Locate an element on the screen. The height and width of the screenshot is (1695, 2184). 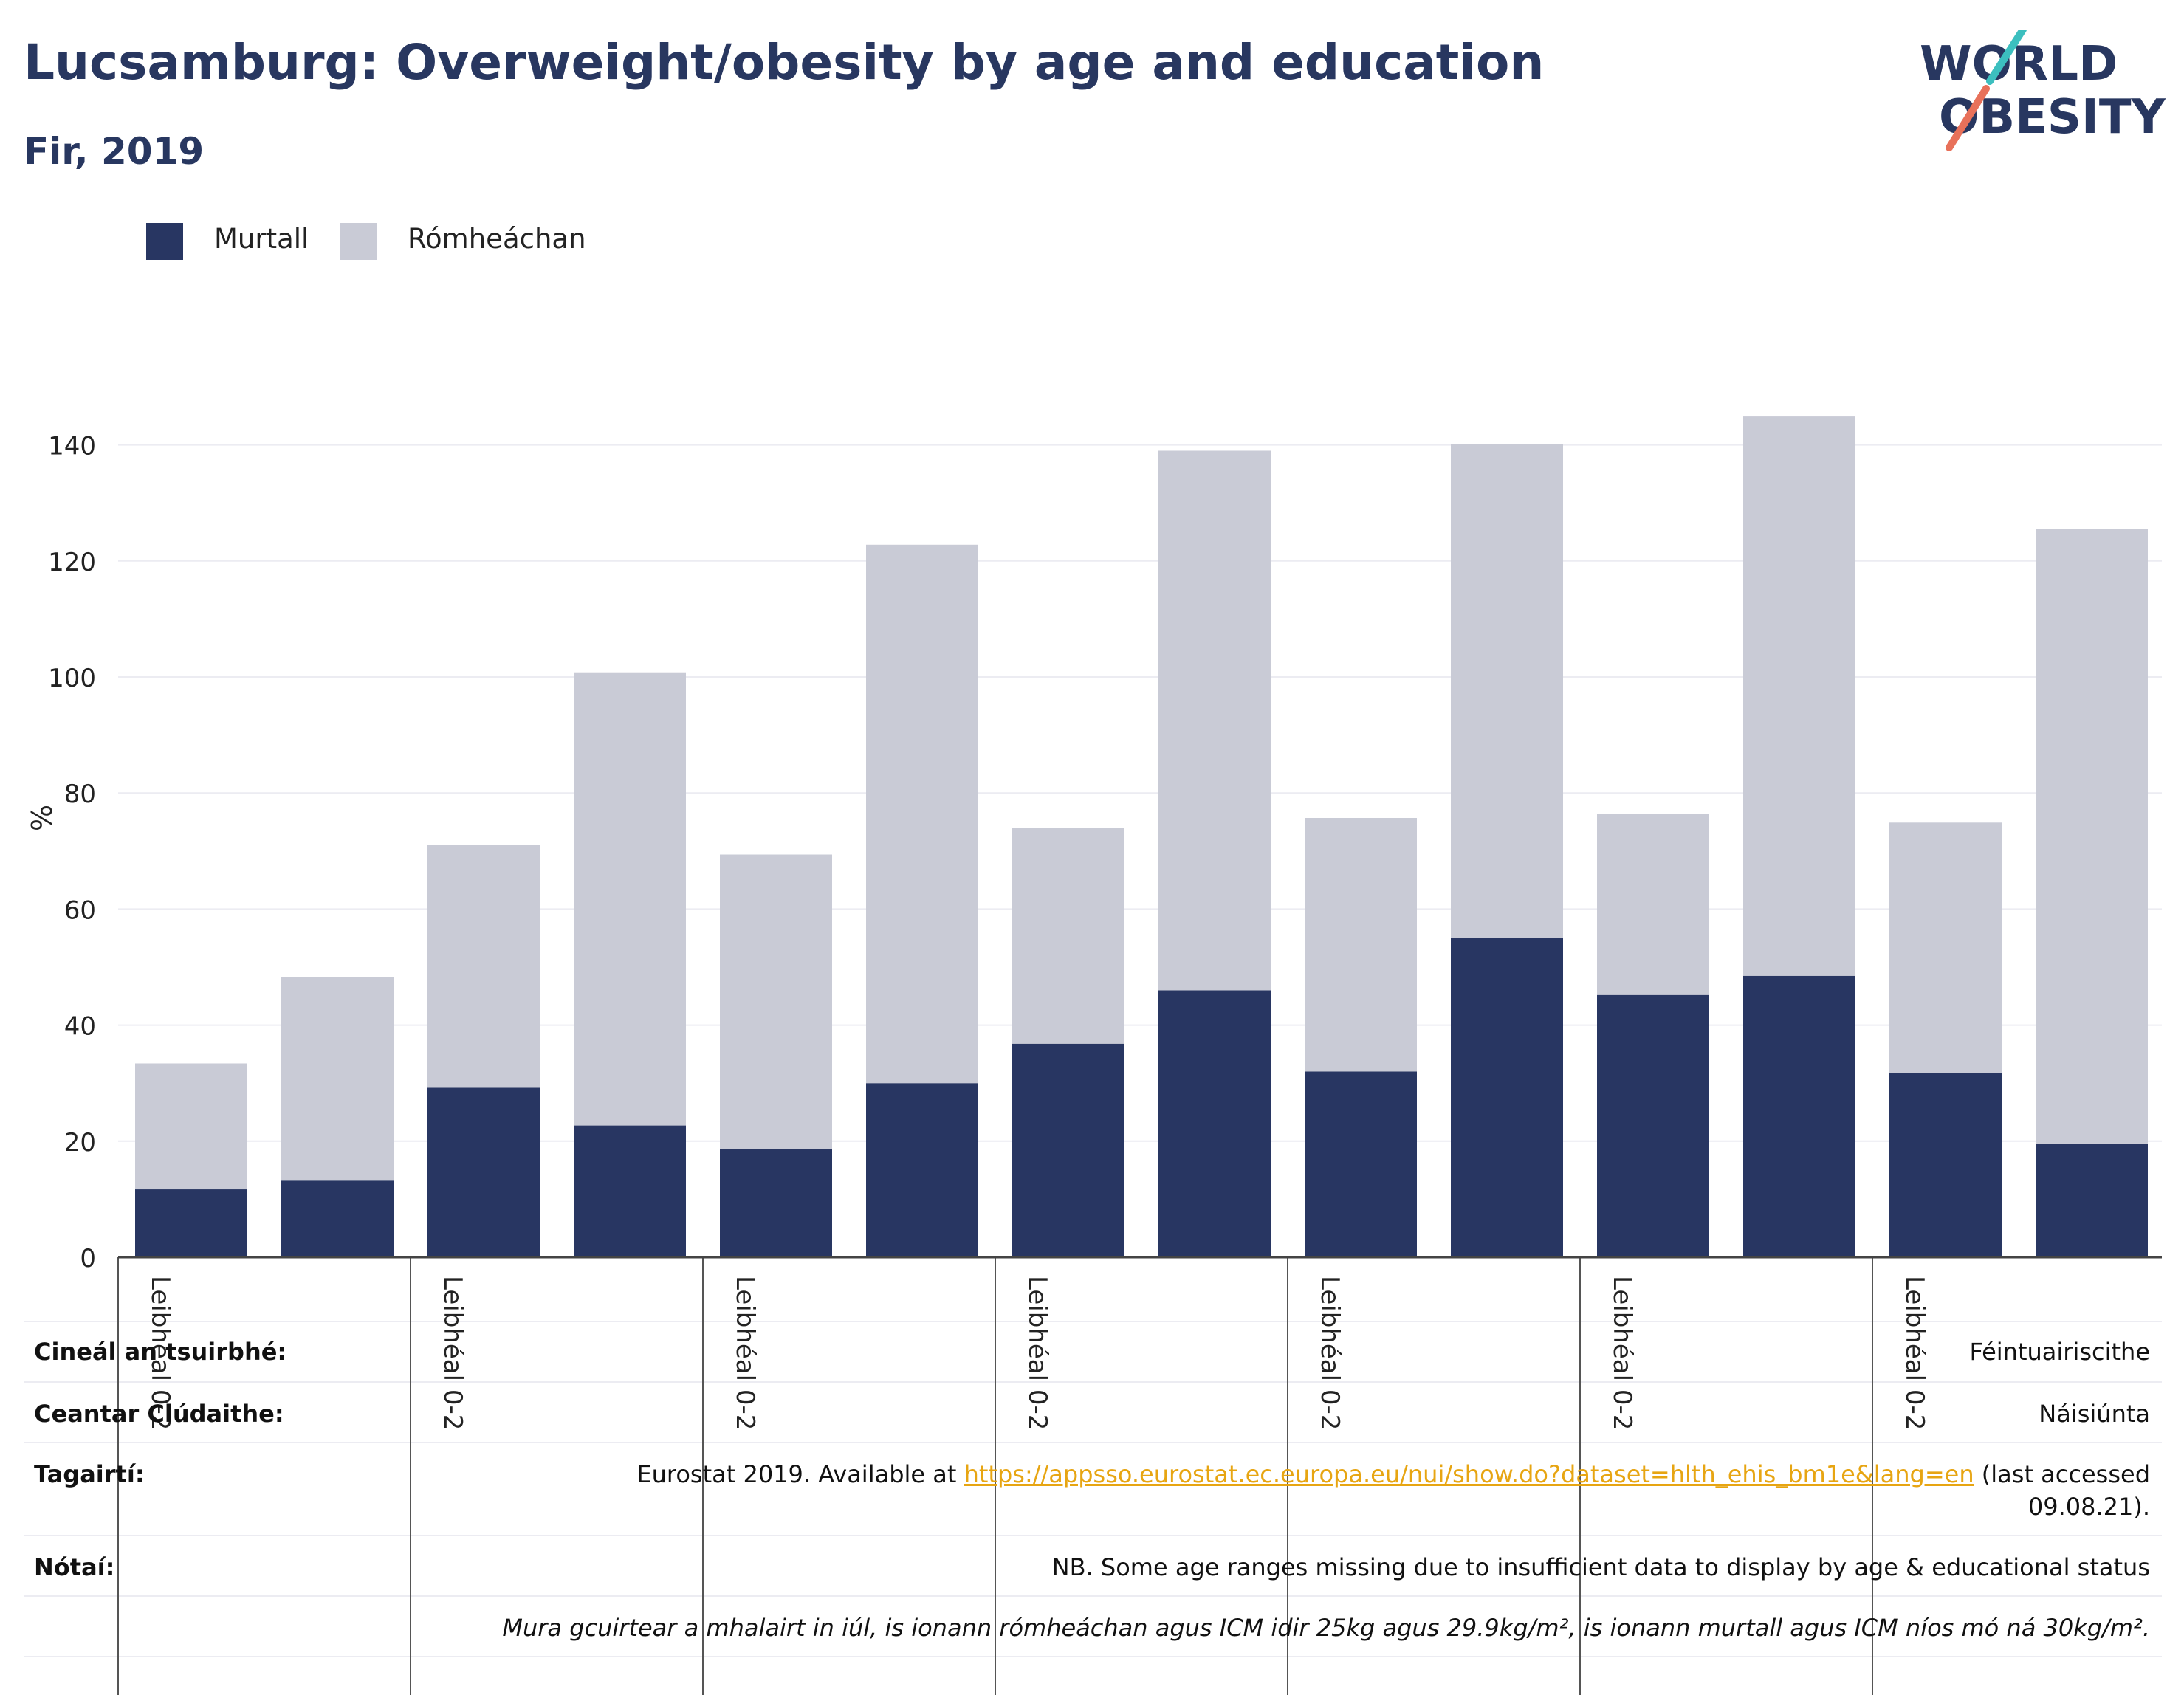
survey-type-value: Féintuairiscithe is located at coordinates (2059, 1352).